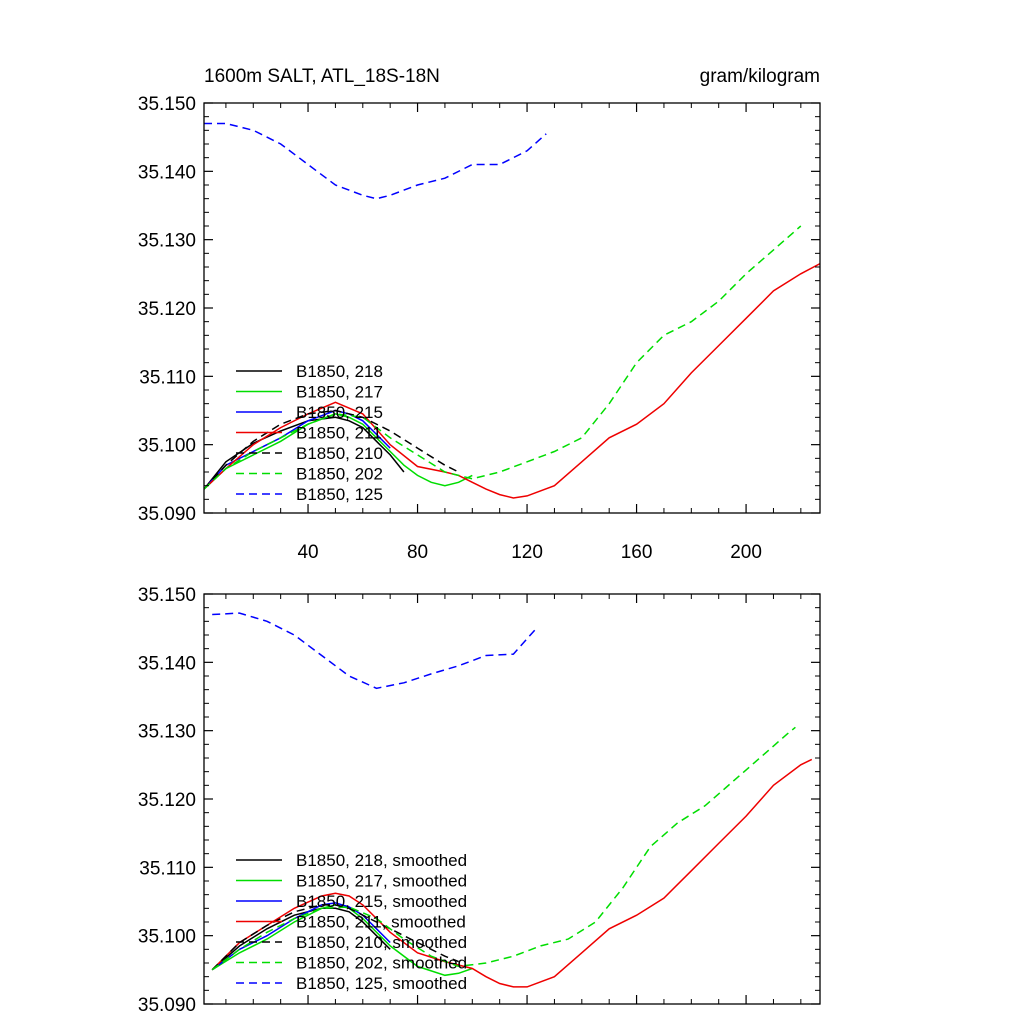 This screenshot has height=1024, width=1024. Describe the element at coordinates (339, 412) in the screenshot. I see `legend-label: B1850, 215` at that location.